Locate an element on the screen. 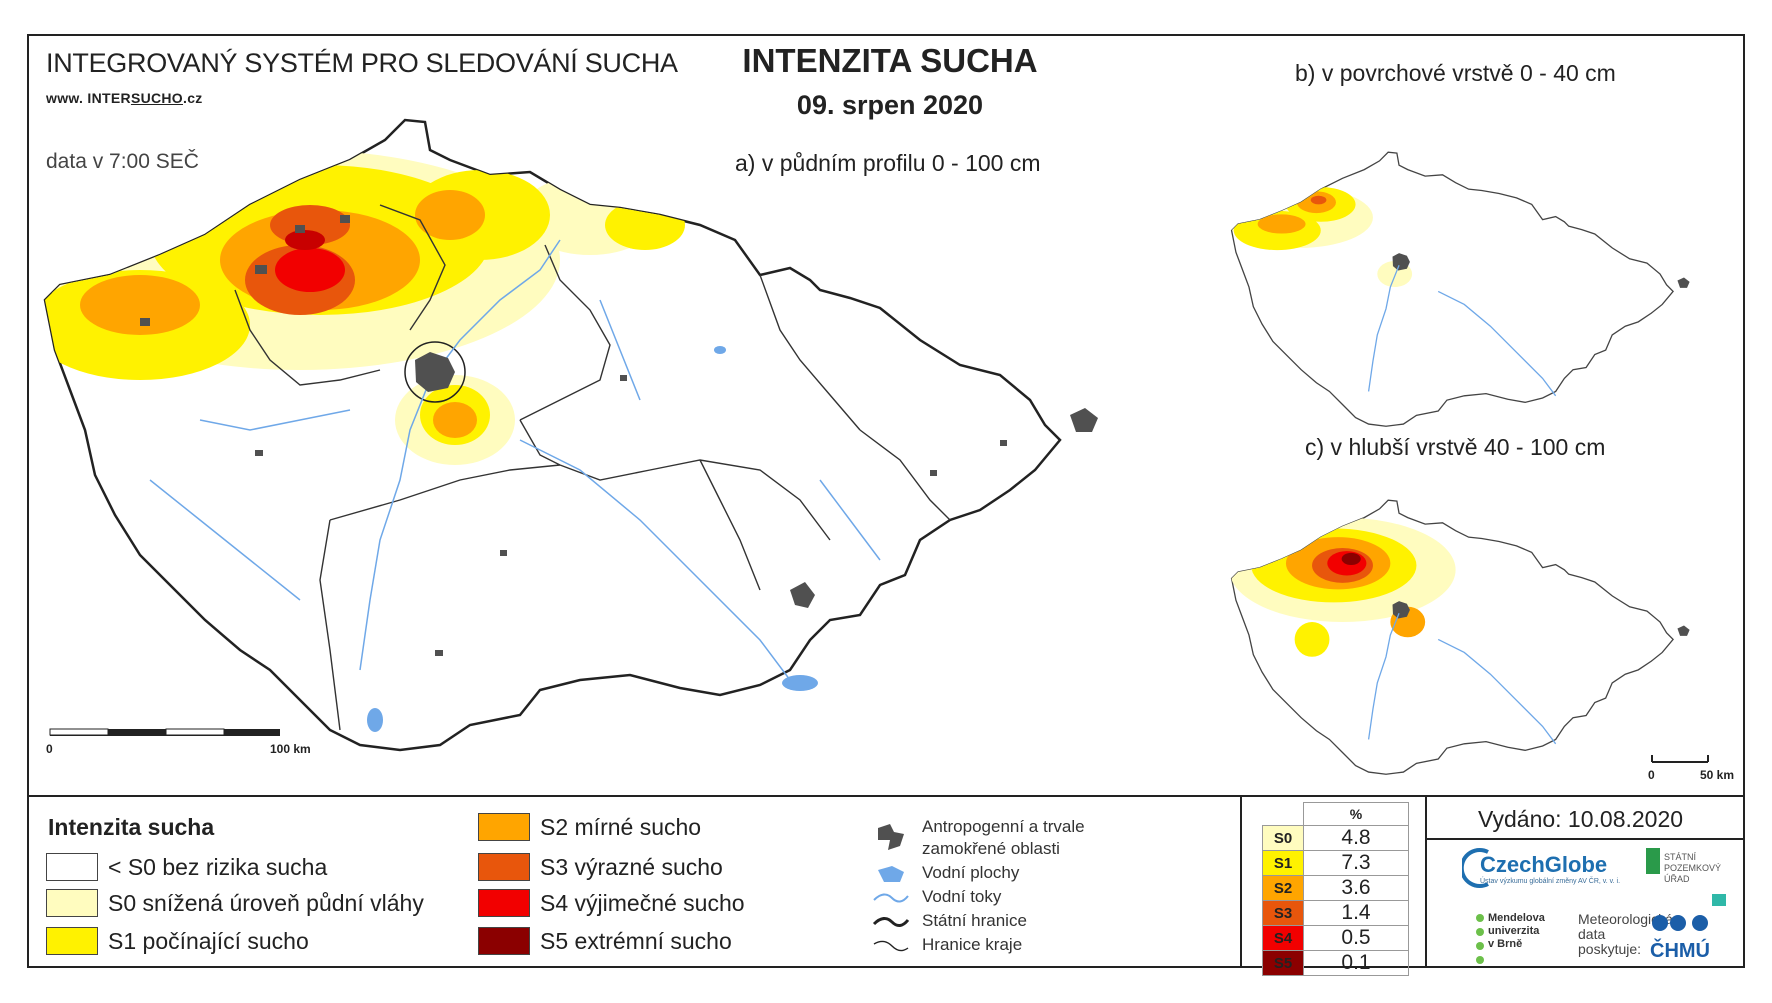 This screenshot has height=1003, width=1772. table-row: S0 4.8 is located at coordinates (1335, 838).